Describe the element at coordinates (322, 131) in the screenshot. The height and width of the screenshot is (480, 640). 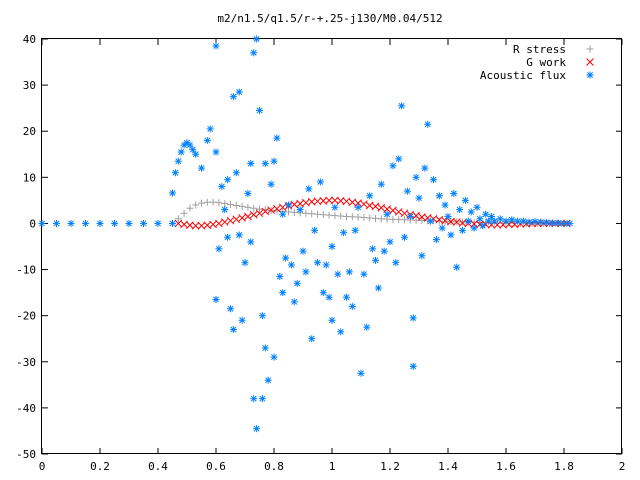
I see `y-tick: 20` at that location.